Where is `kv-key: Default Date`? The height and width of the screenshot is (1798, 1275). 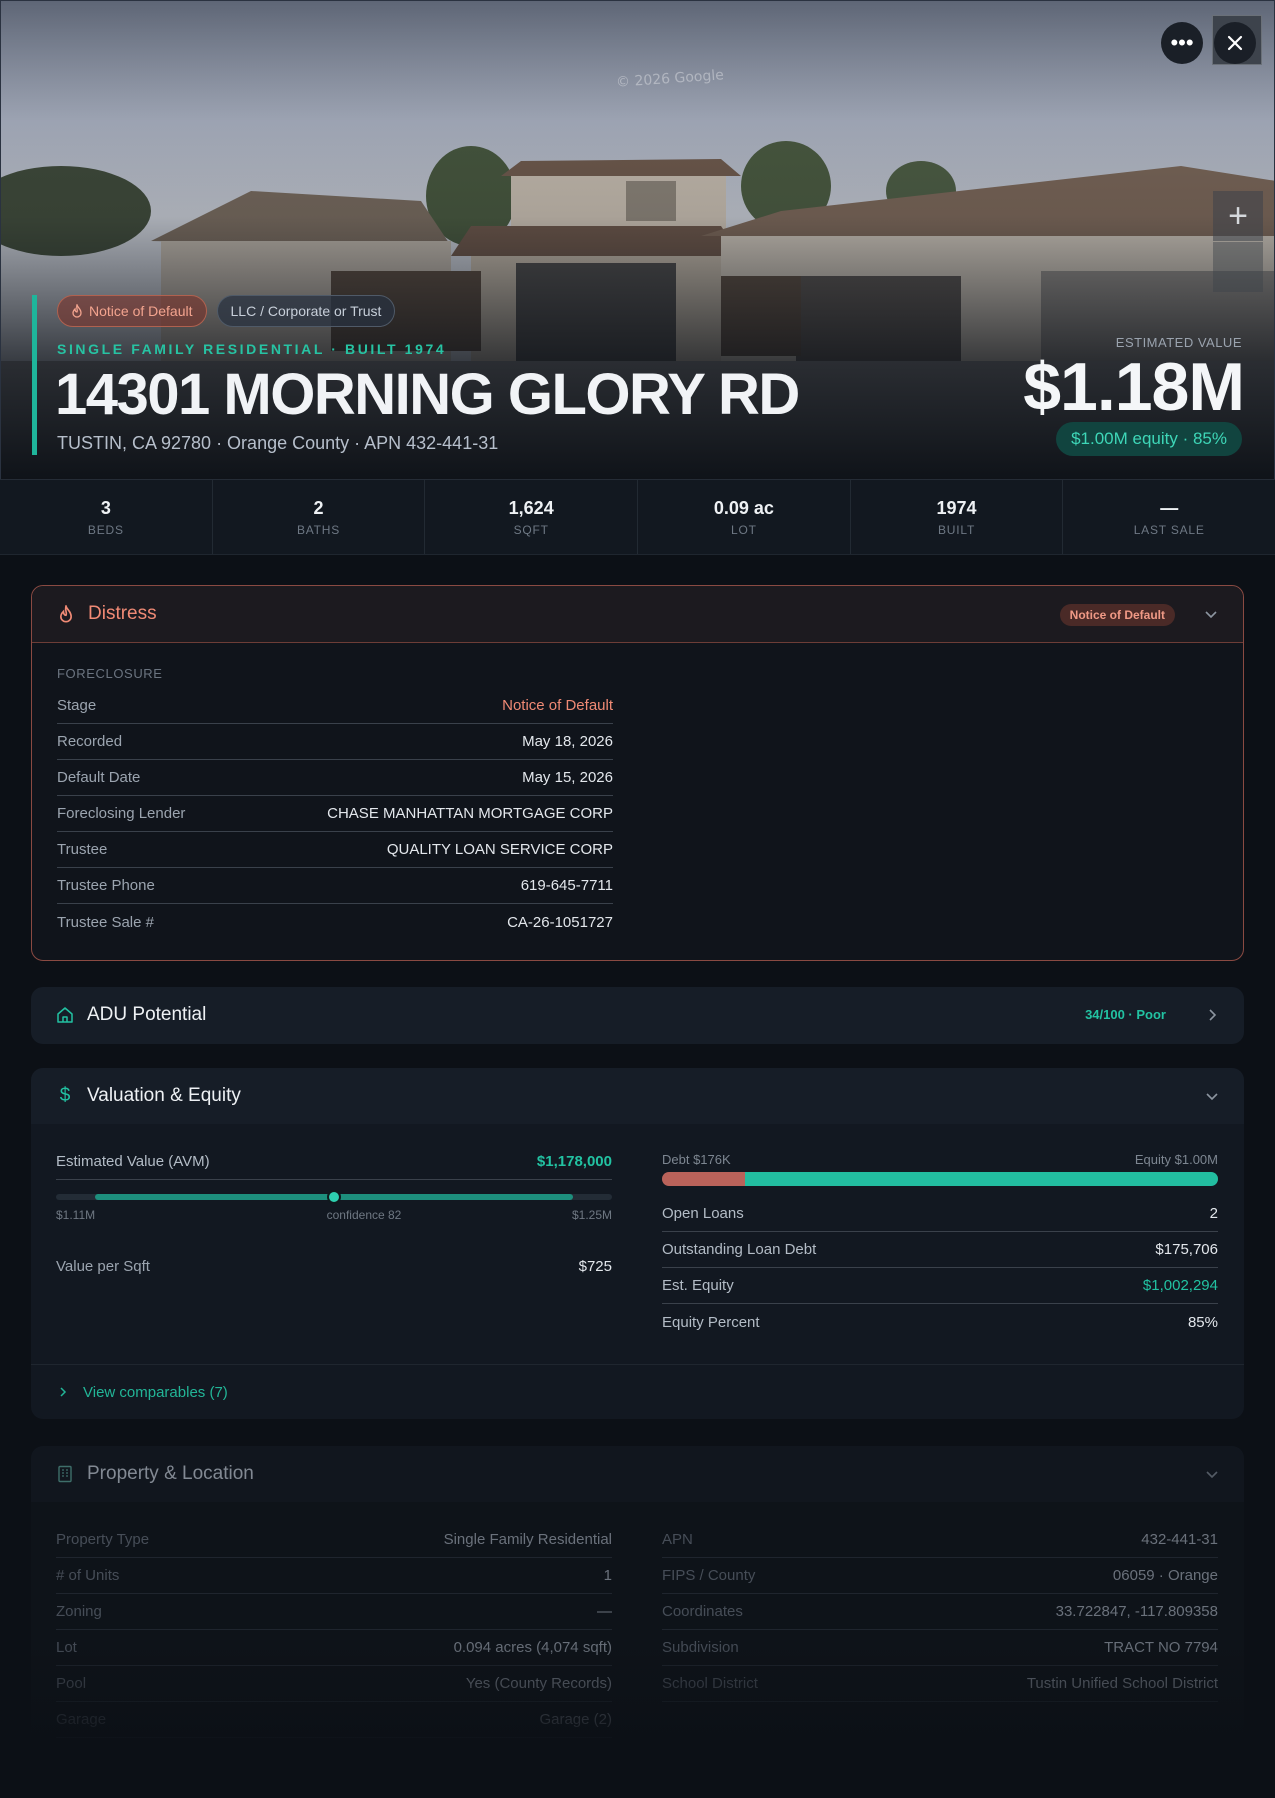
kv-key: Default Date is located at coordinates (99, 777).